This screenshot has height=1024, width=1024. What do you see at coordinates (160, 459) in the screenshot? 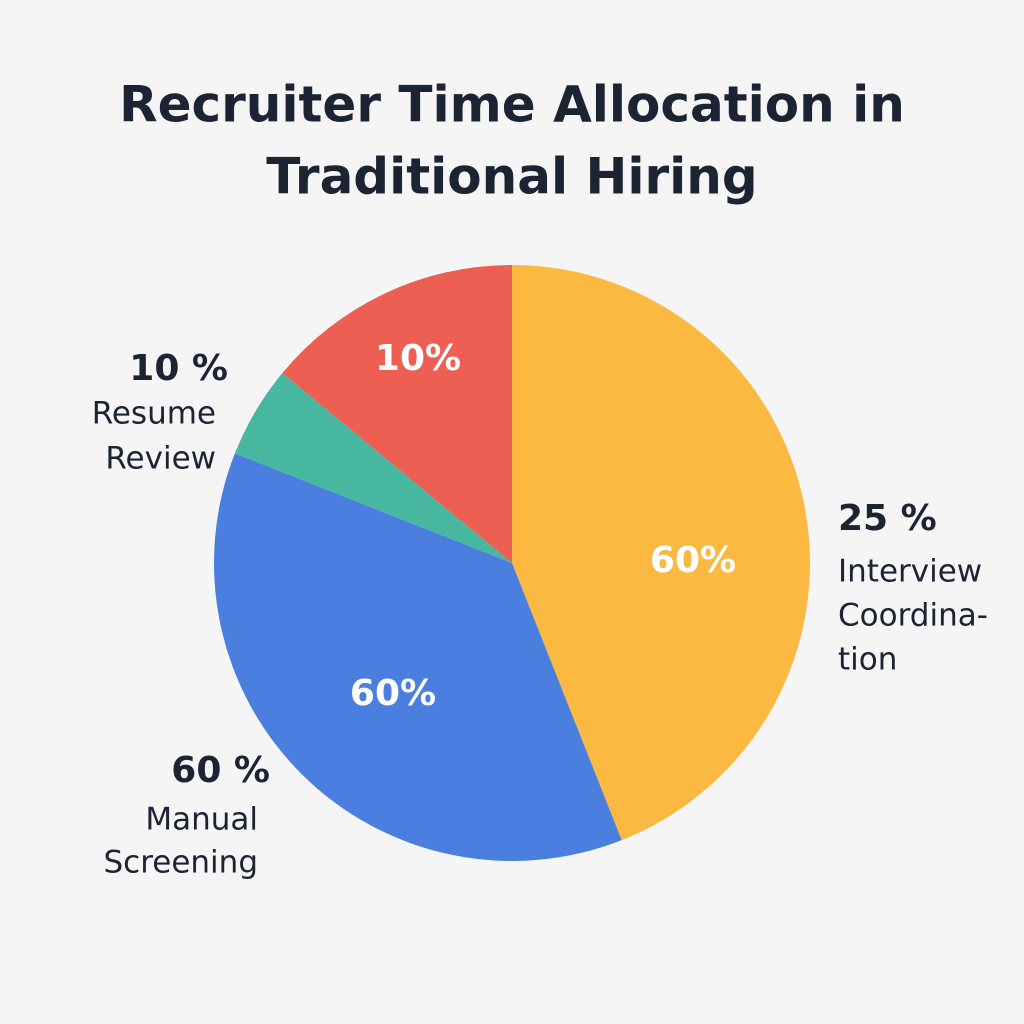
I see `callout-label: Review` at bounding box center [160, 459].